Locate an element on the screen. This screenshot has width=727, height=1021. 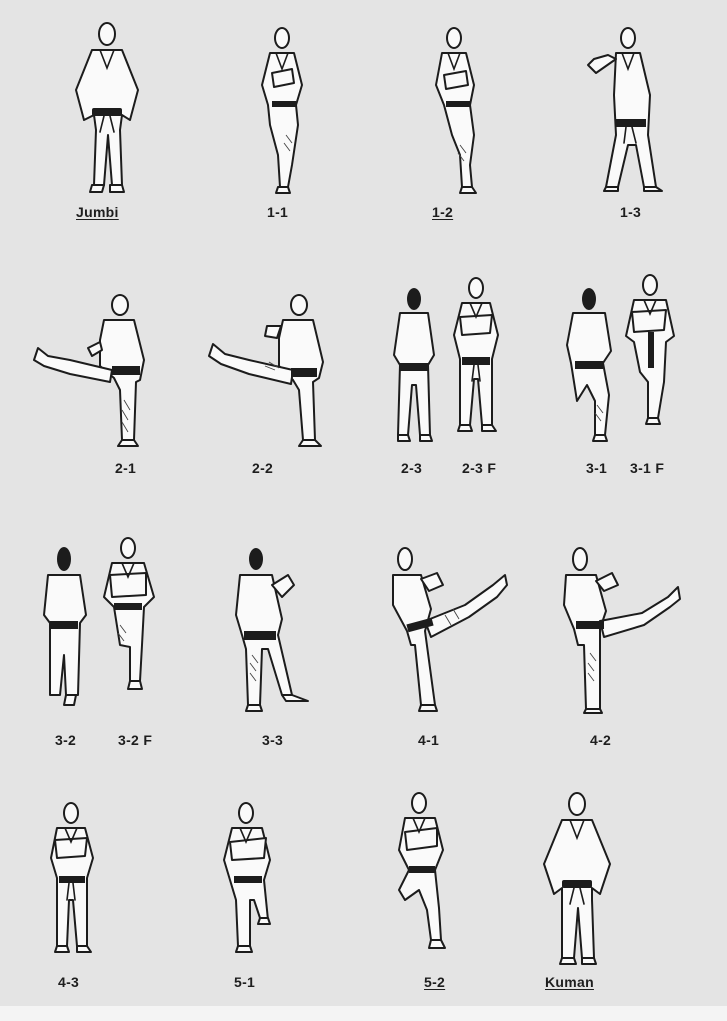
label-3-2-f: 3-2 F is located at coordinates (135, 740).